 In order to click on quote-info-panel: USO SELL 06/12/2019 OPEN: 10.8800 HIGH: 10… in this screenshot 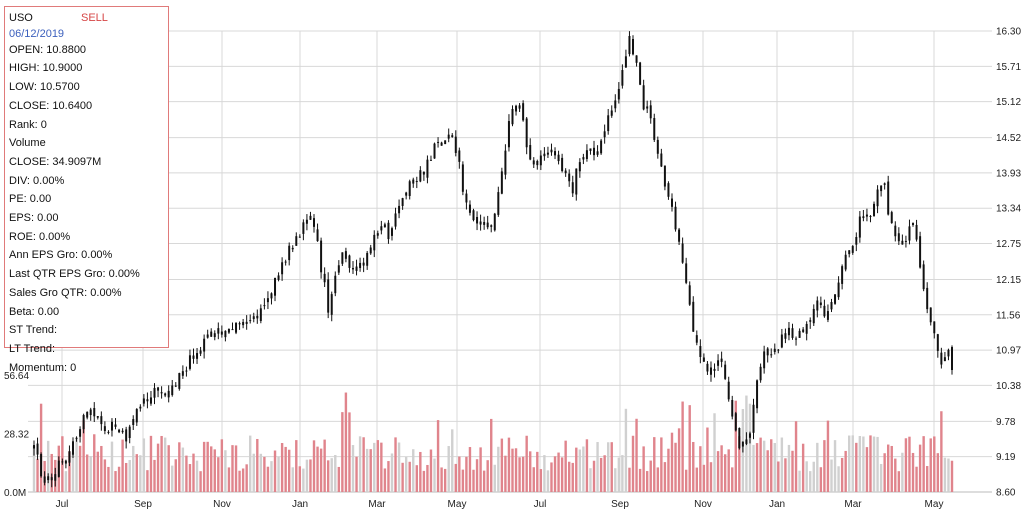, I will do `click(86, 190)`.